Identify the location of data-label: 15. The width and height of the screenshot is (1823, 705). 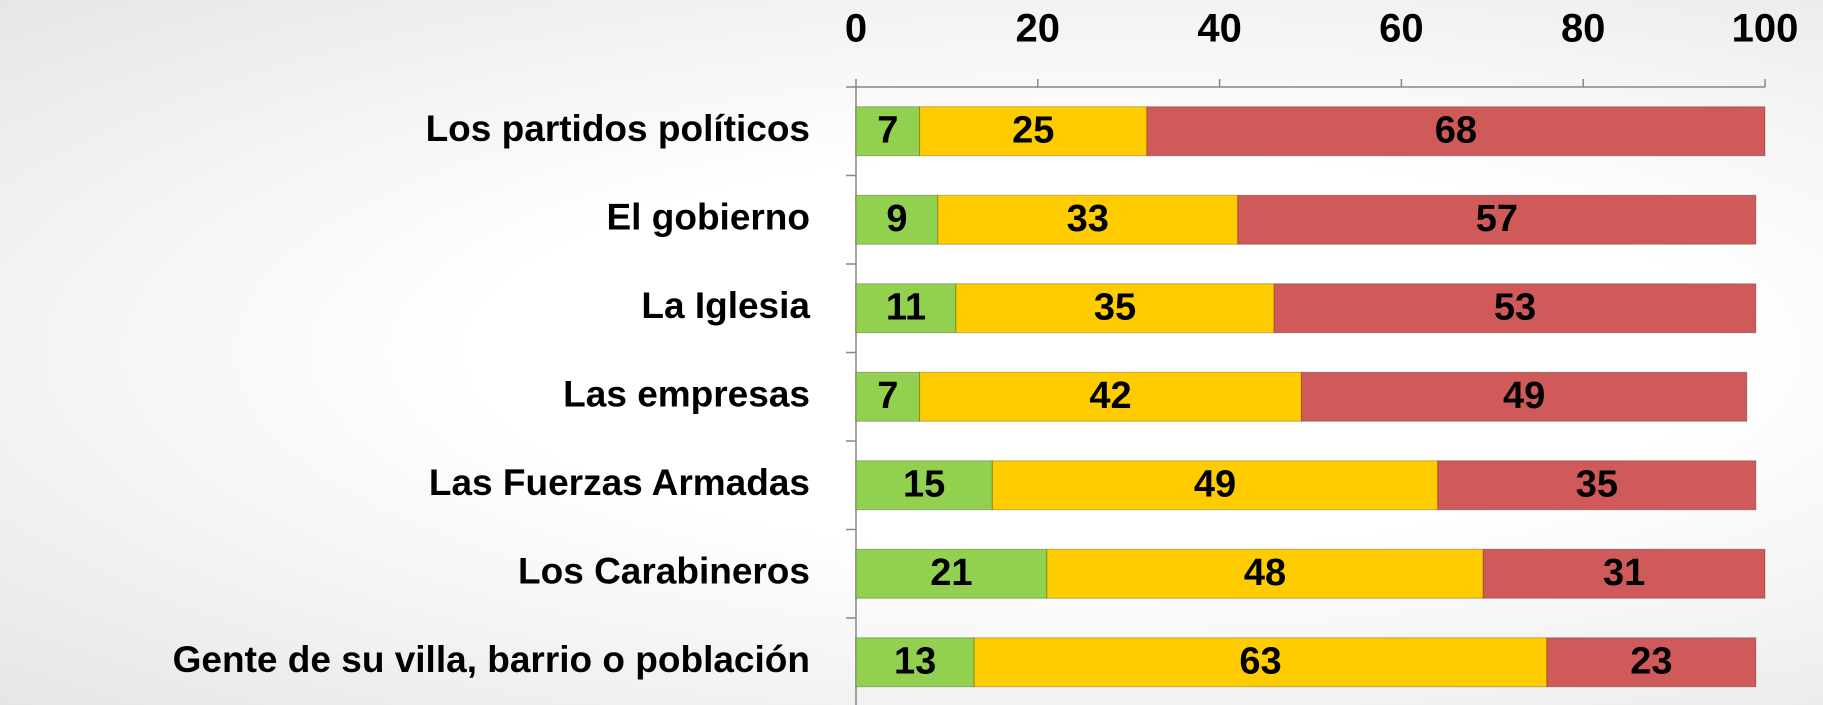
(924, 484).